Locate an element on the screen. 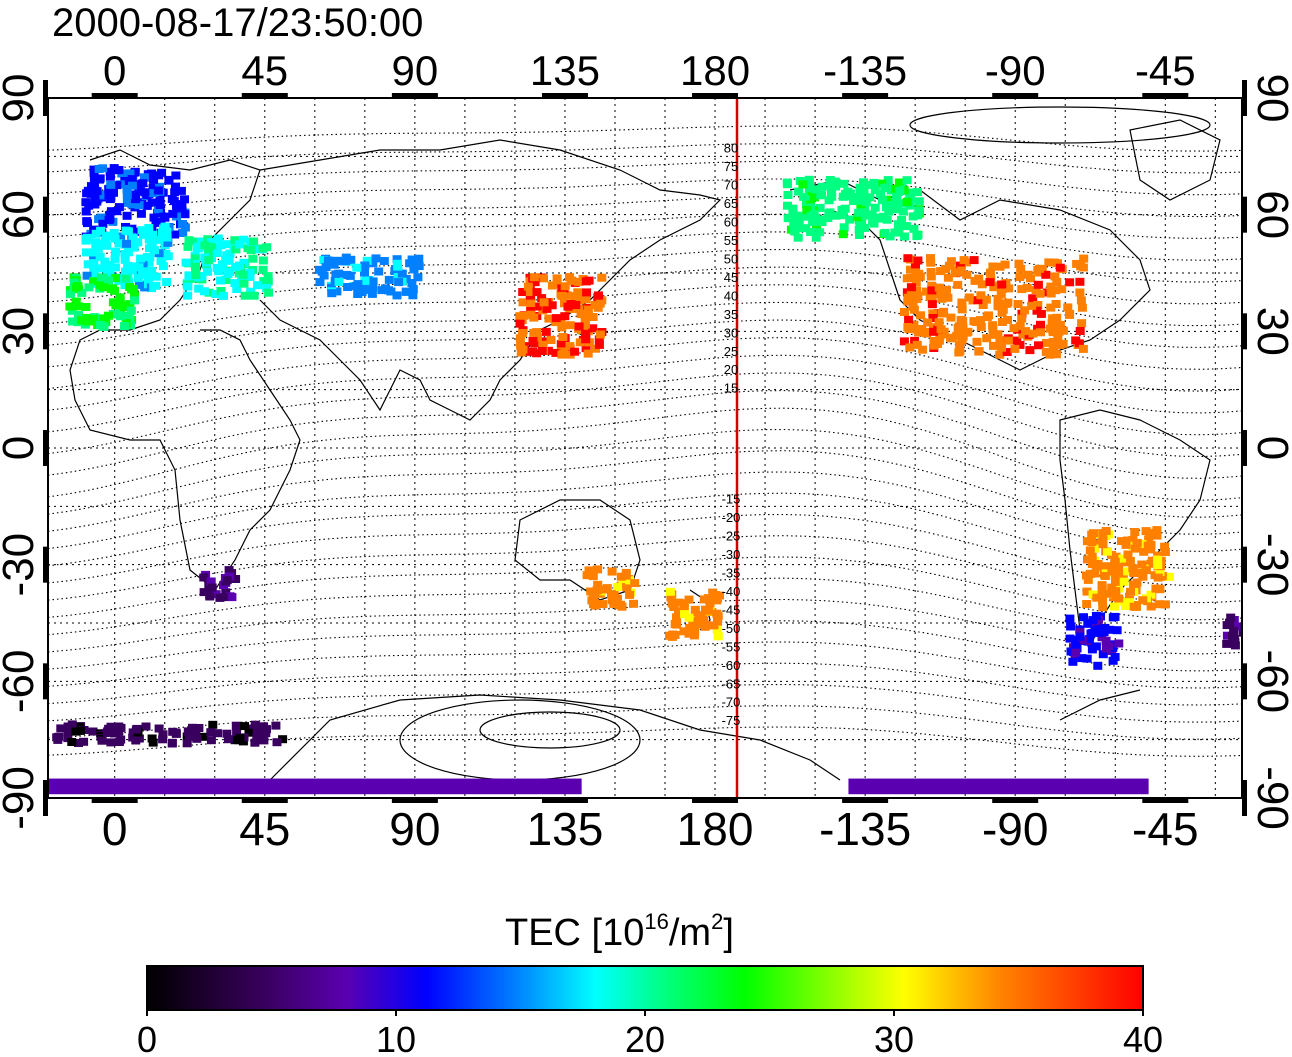 This screenshot has height=1057, width=1292. mag-lat-label: -20 is located at coordinates (731, 517).